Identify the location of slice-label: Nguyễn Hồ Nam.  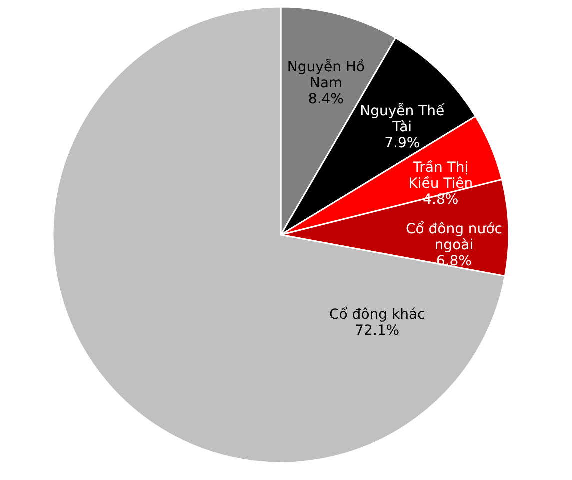
(326, 75).